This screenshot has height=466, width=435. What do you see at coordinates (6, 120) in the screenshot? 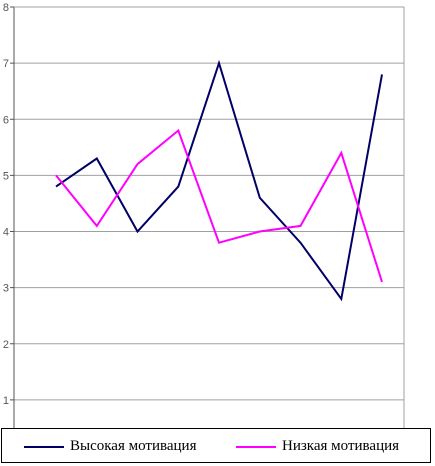
I see `y-tick-label-6: 6` at bounding box center [6, 120].